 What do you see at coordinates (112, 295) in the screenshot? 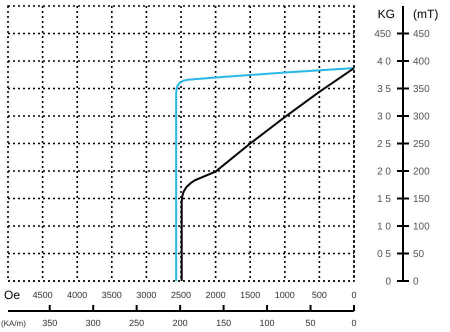
I see `x-tick-label: 3500` at bounding box center [112, 295].